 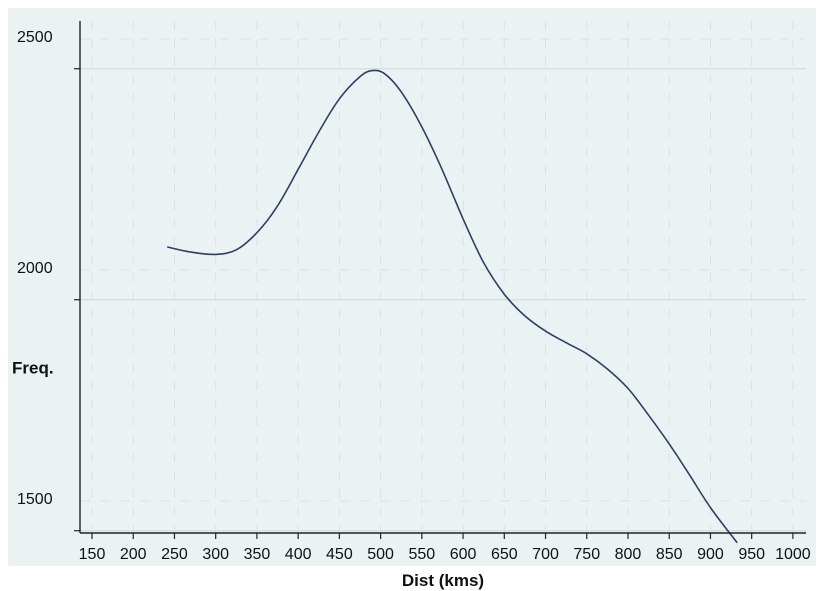 What do you see at coordinates (751, 554) in the screenshot?
I see `x-tick-label: 950` at bounding box center [751, 554].